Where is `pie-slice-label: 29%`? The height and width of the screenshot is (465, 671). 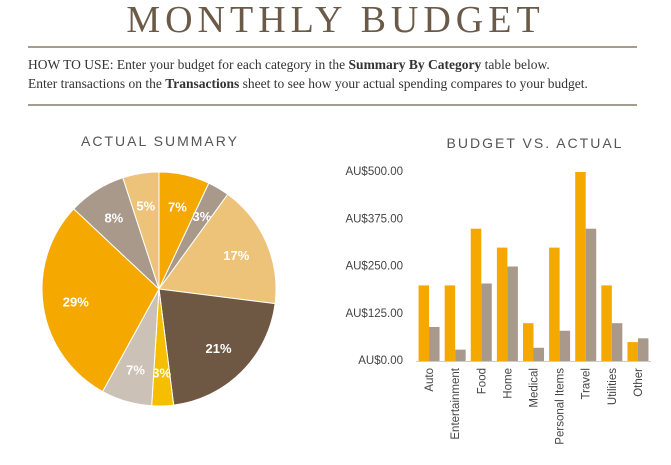
pie-slice-label: 29% is located at coordinates (76, 302).